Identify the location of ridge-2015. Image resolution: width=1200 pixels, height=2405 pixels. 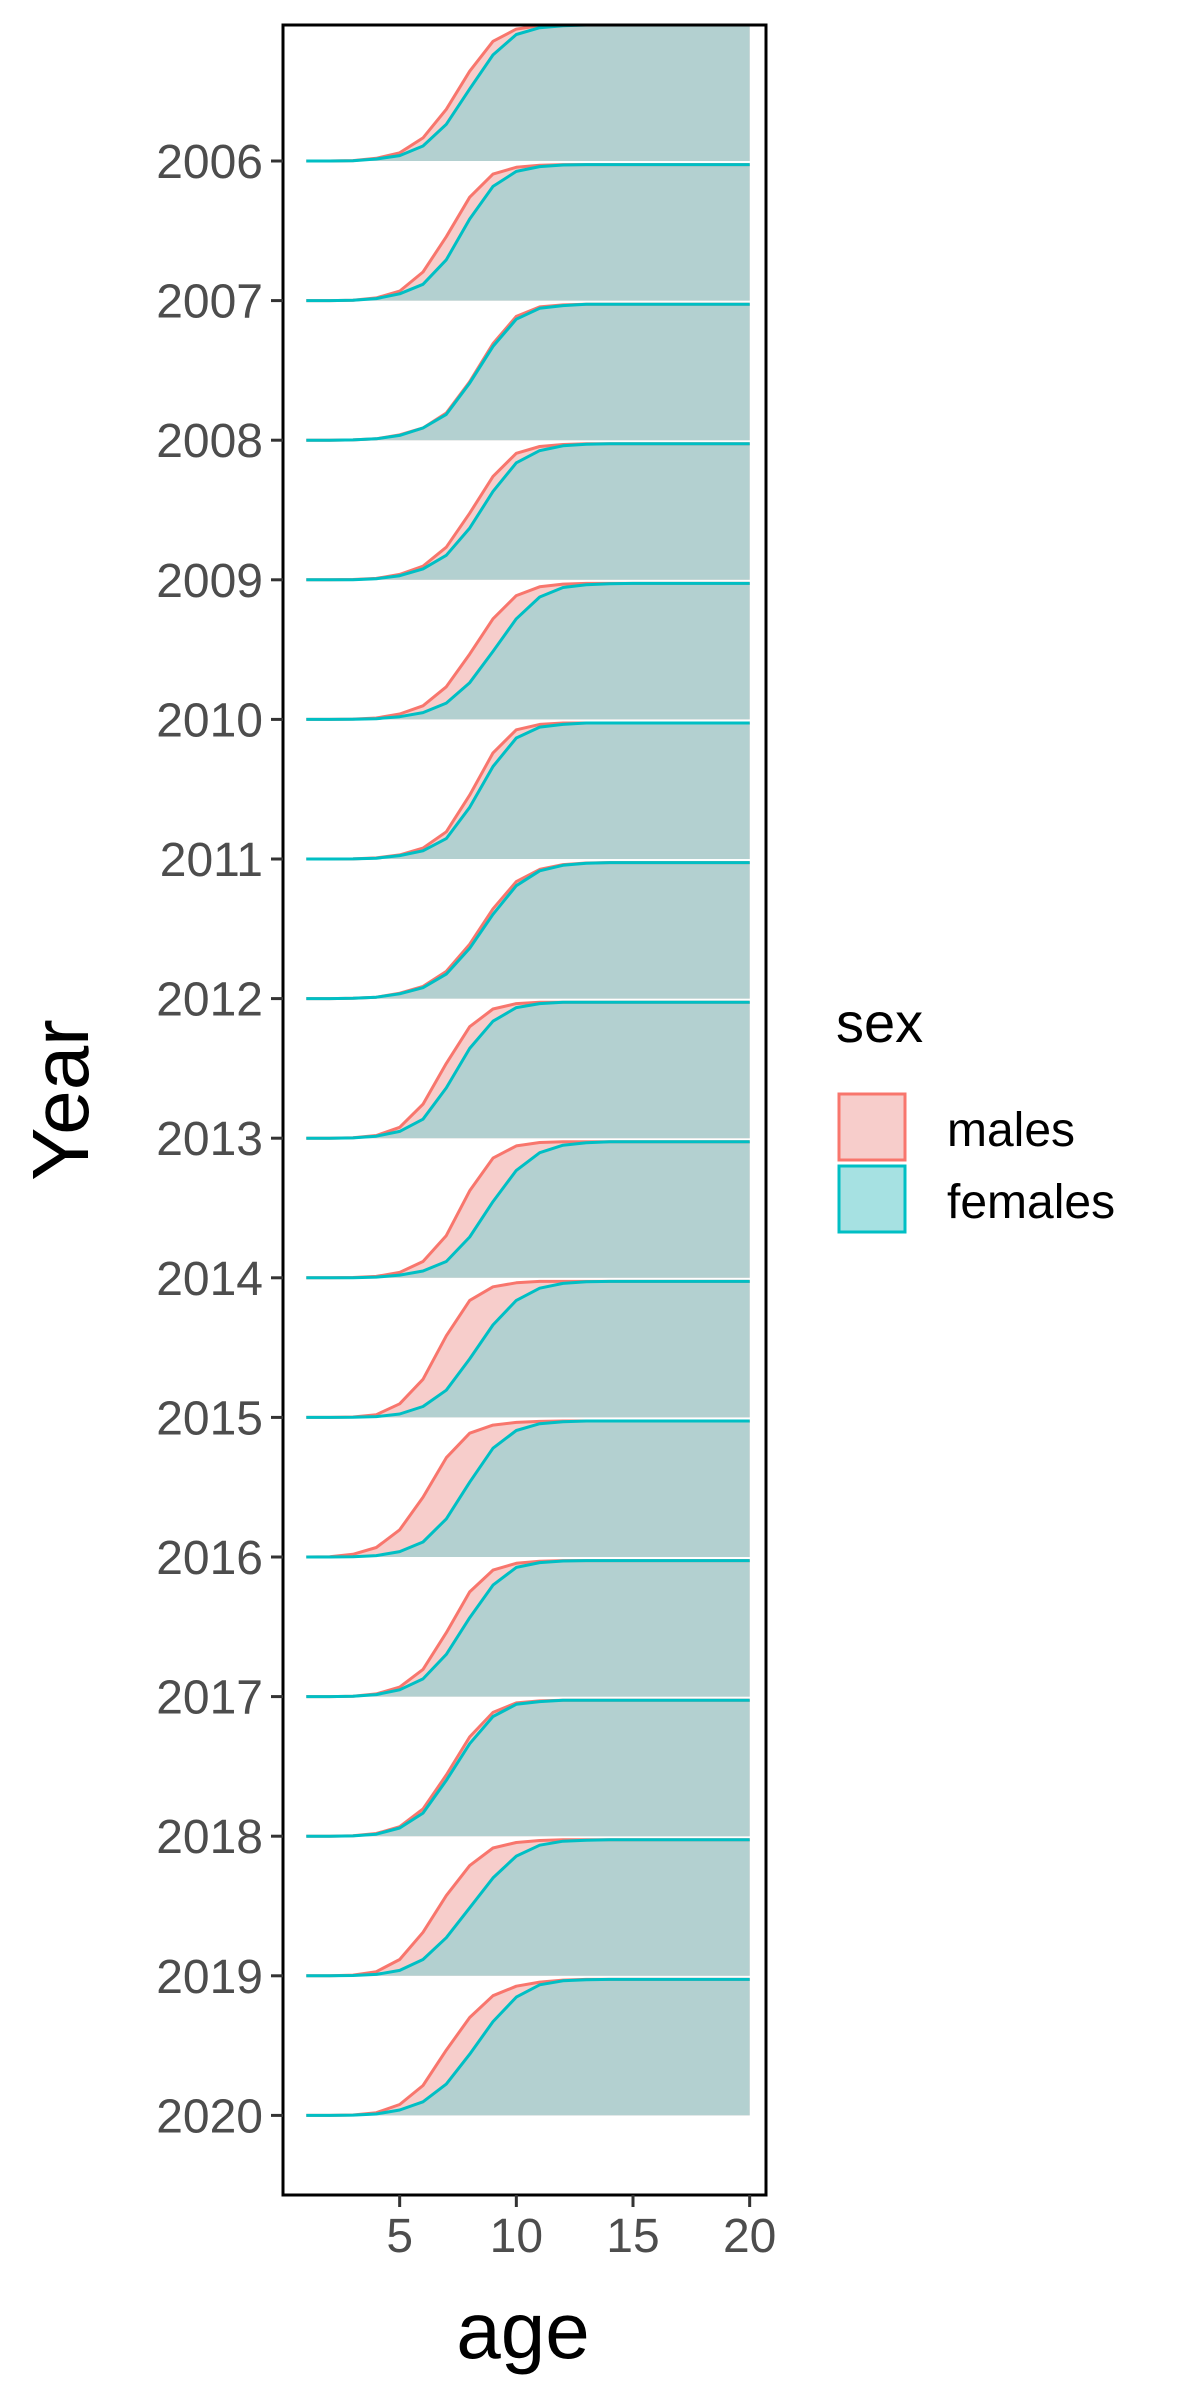
(528, 1349).